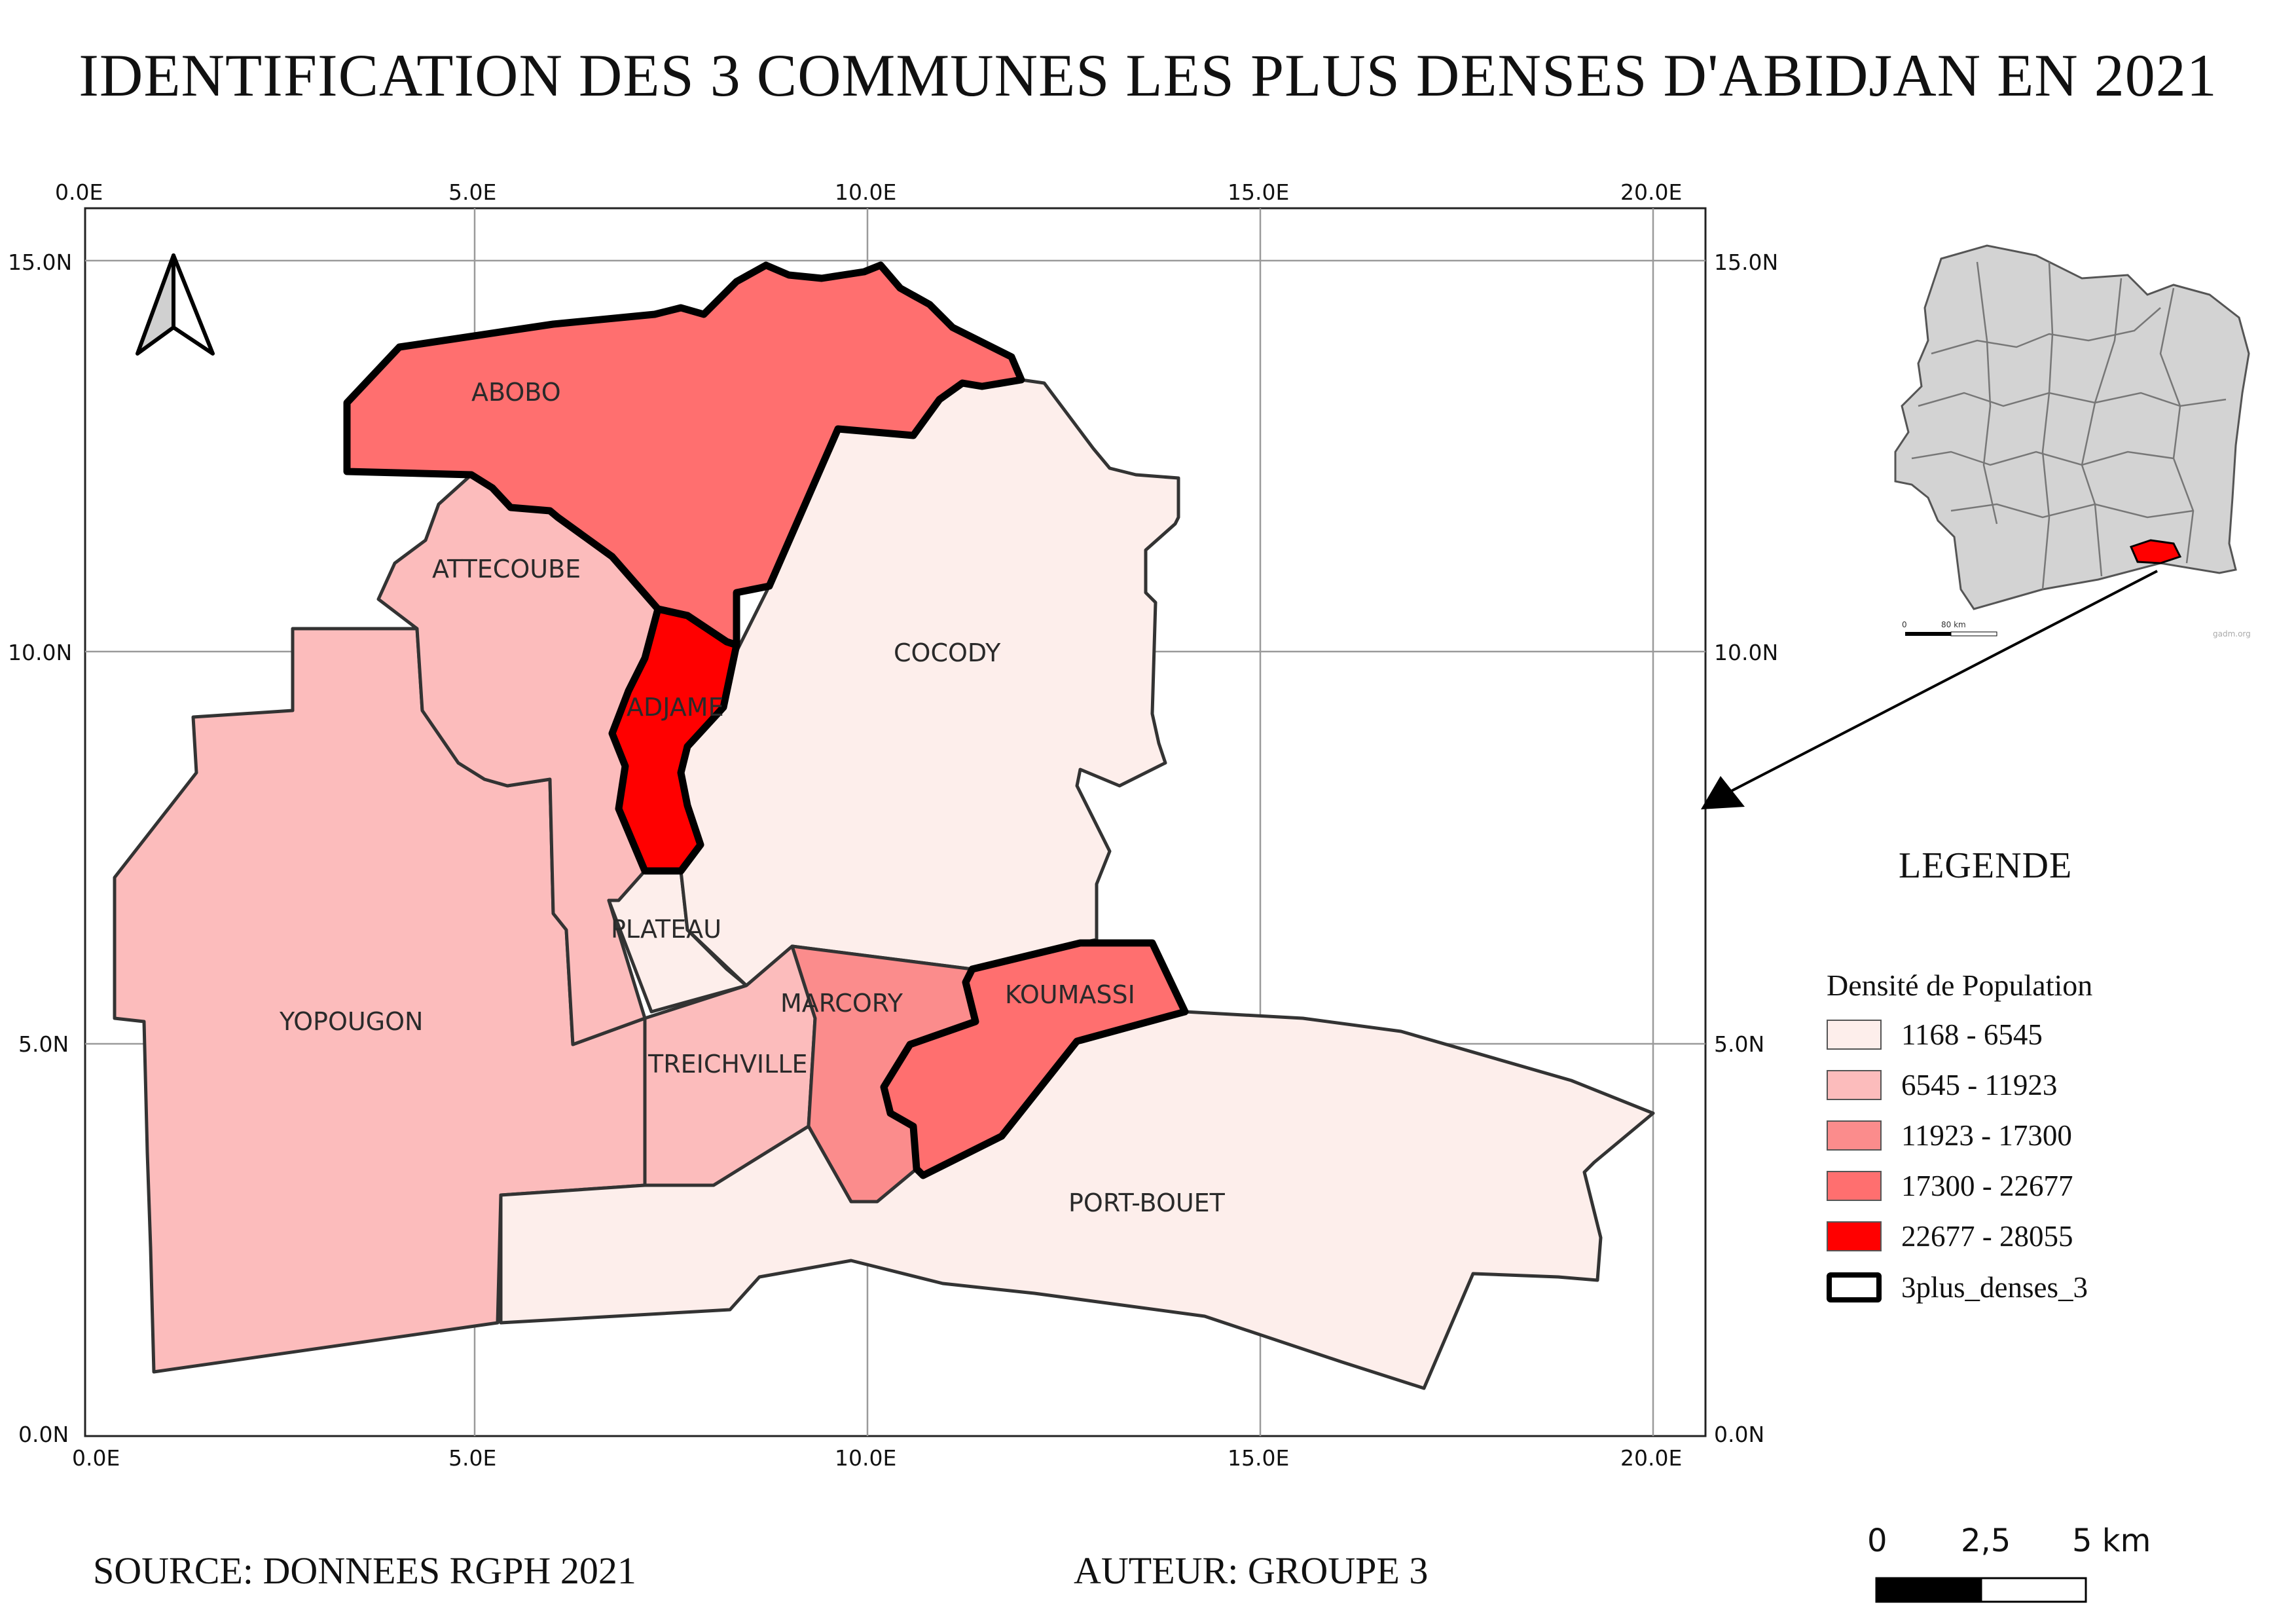 This screenshot has height=1624, width=2296. Describe the element at coordinates (666, 929) in the screenshot. I see `label-plateau: PLATEAU` at that location.